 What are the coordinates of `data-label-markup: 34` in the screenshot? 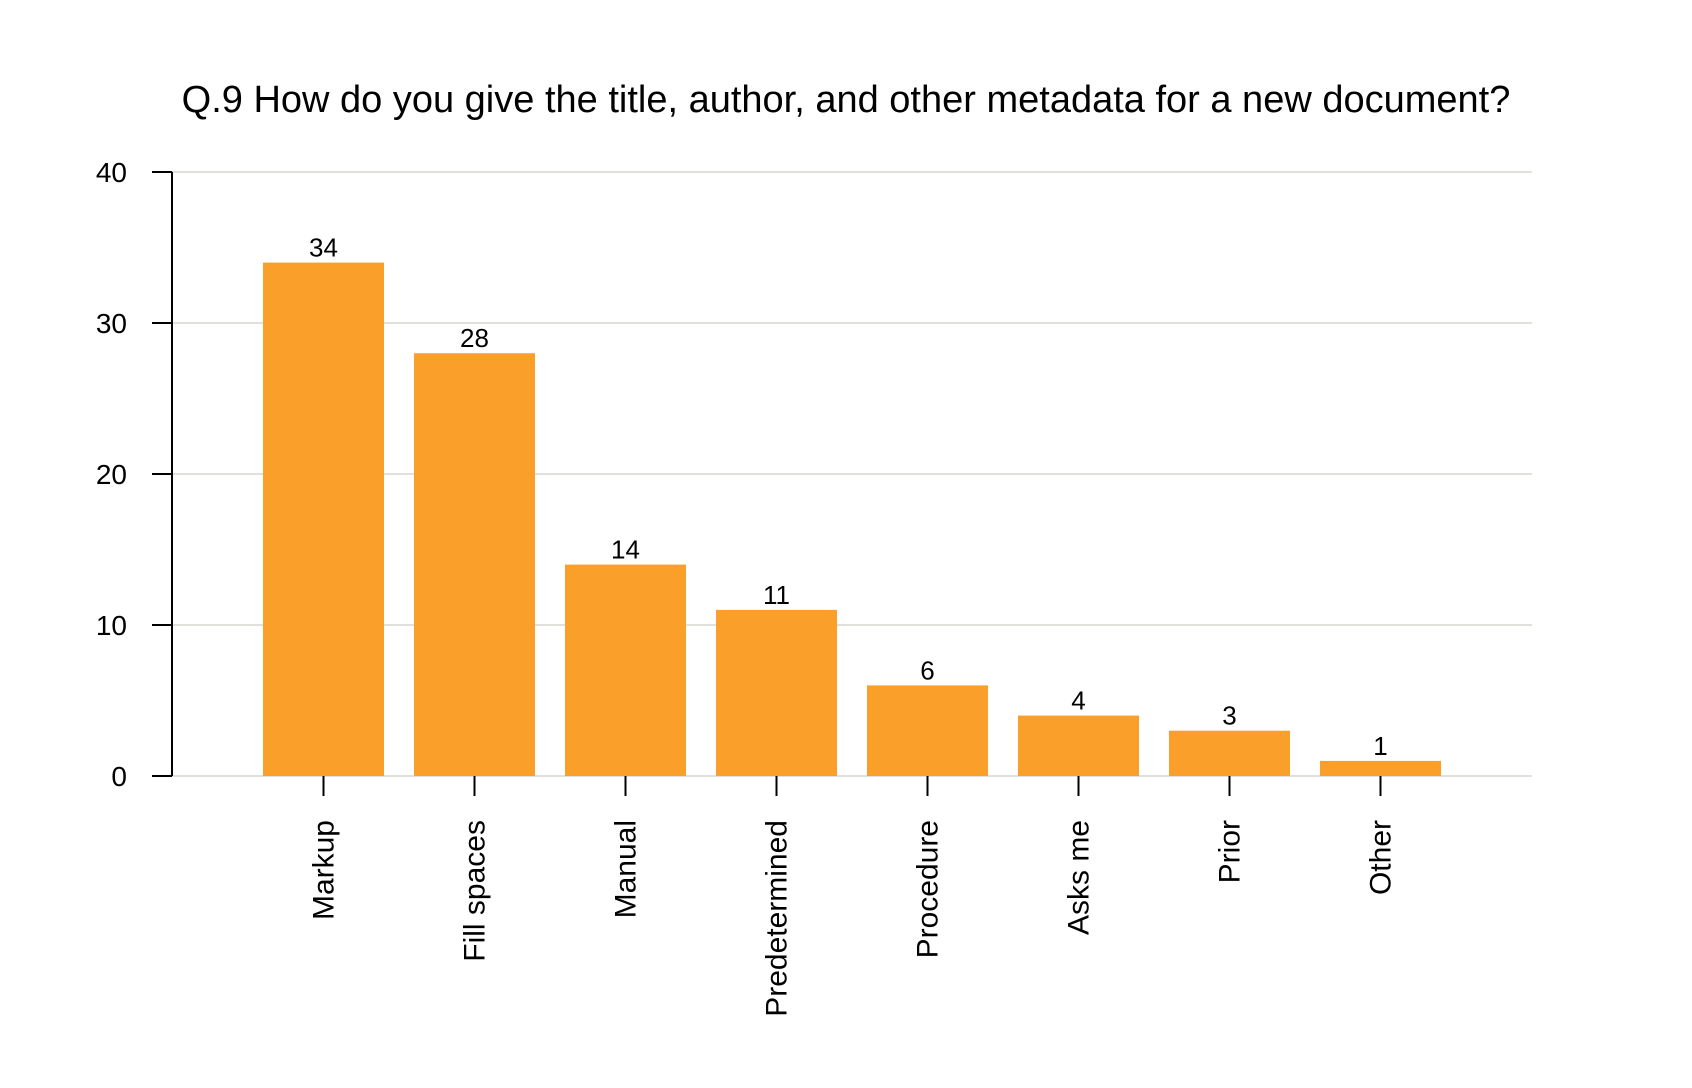 It's located at (323, 248).